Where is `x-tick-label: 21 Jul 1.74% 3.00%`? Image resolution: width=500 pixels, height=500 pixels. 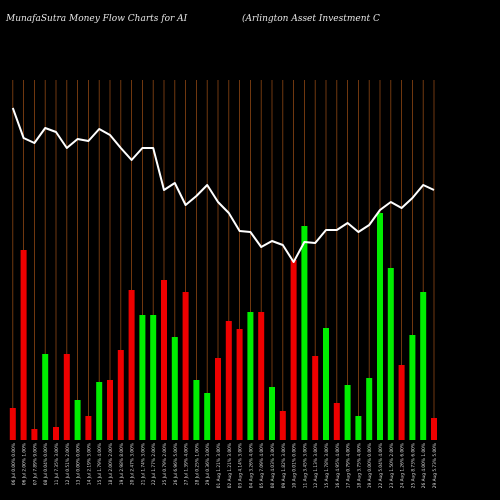 x-tick-label: 21 Jul 1.74% 3.00% is located at coordinates (143, 464).